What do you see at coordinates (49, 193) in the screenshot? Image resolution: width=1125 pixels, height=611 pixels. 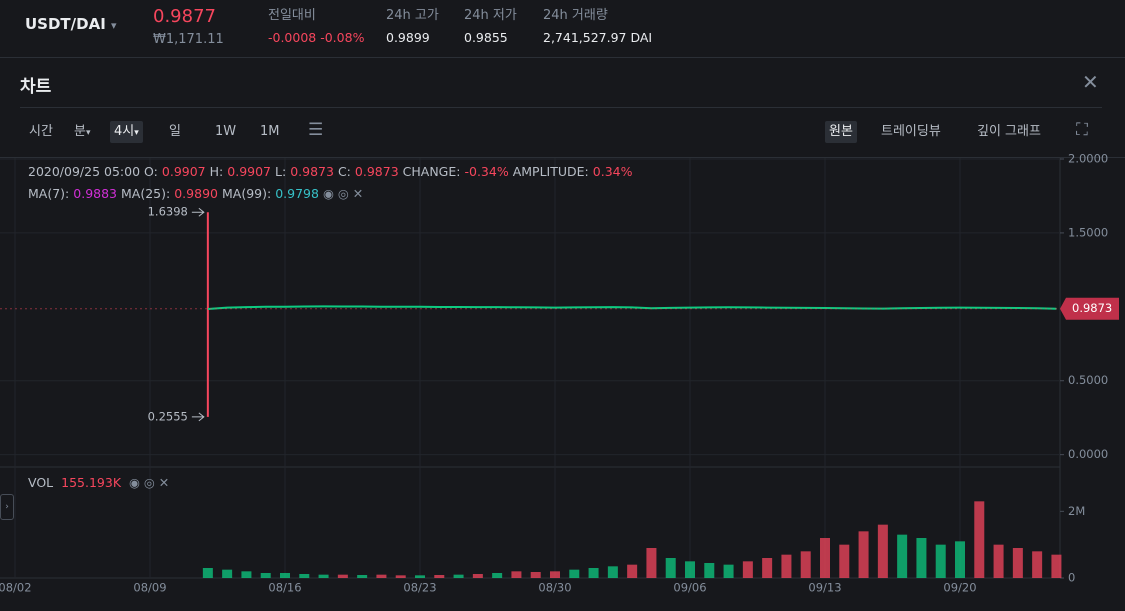 I see `ma-label: MA(7):` at bounding box center [49, 193].